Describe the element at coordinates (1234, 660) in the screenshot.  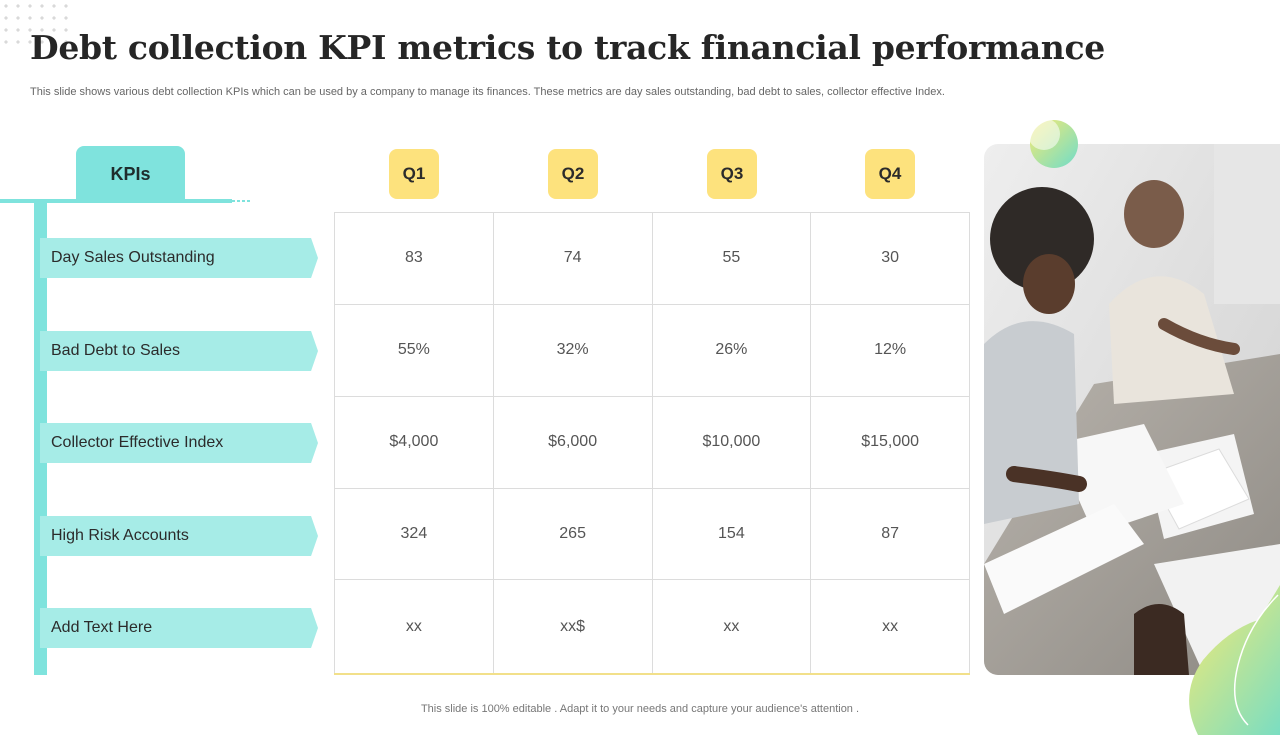
I see `decorative-gradient-blob` at that location.